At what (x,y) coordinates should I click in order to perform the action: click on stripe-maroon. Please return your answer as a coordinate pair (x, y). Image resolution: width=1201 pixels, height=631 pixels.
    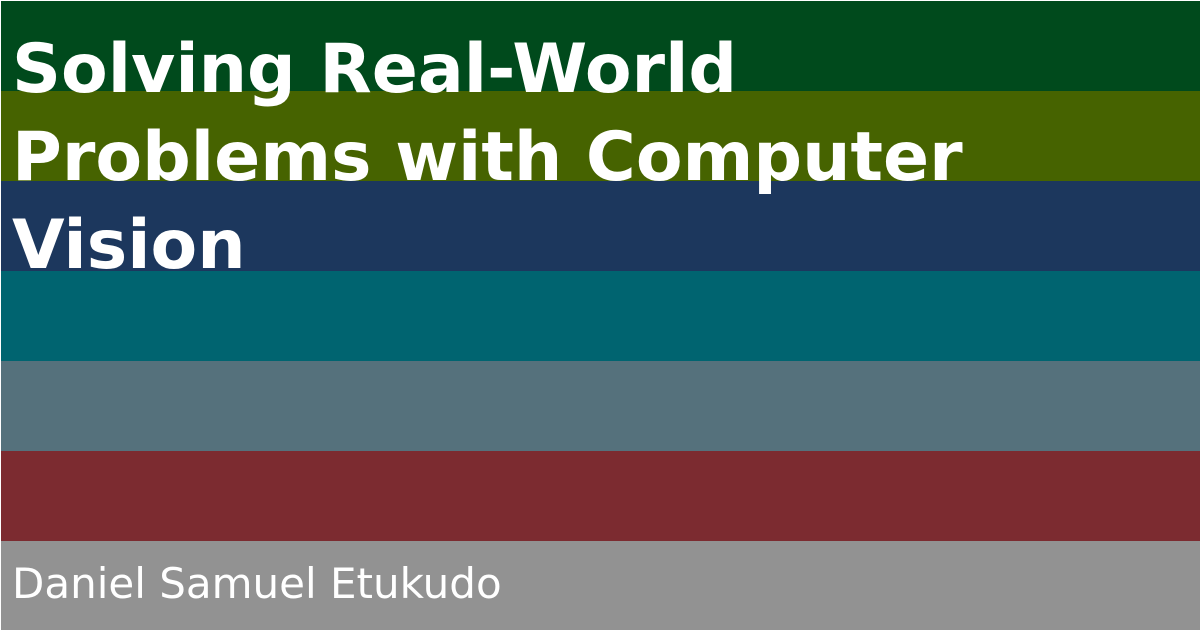
    Looking at the image, I should click on (600, 496).